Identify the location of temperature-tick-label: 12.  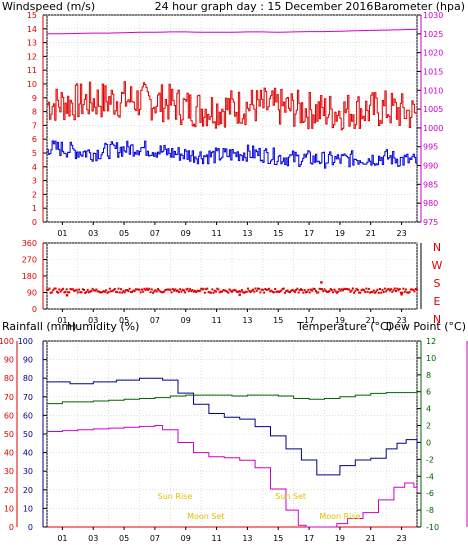
(431, 341).